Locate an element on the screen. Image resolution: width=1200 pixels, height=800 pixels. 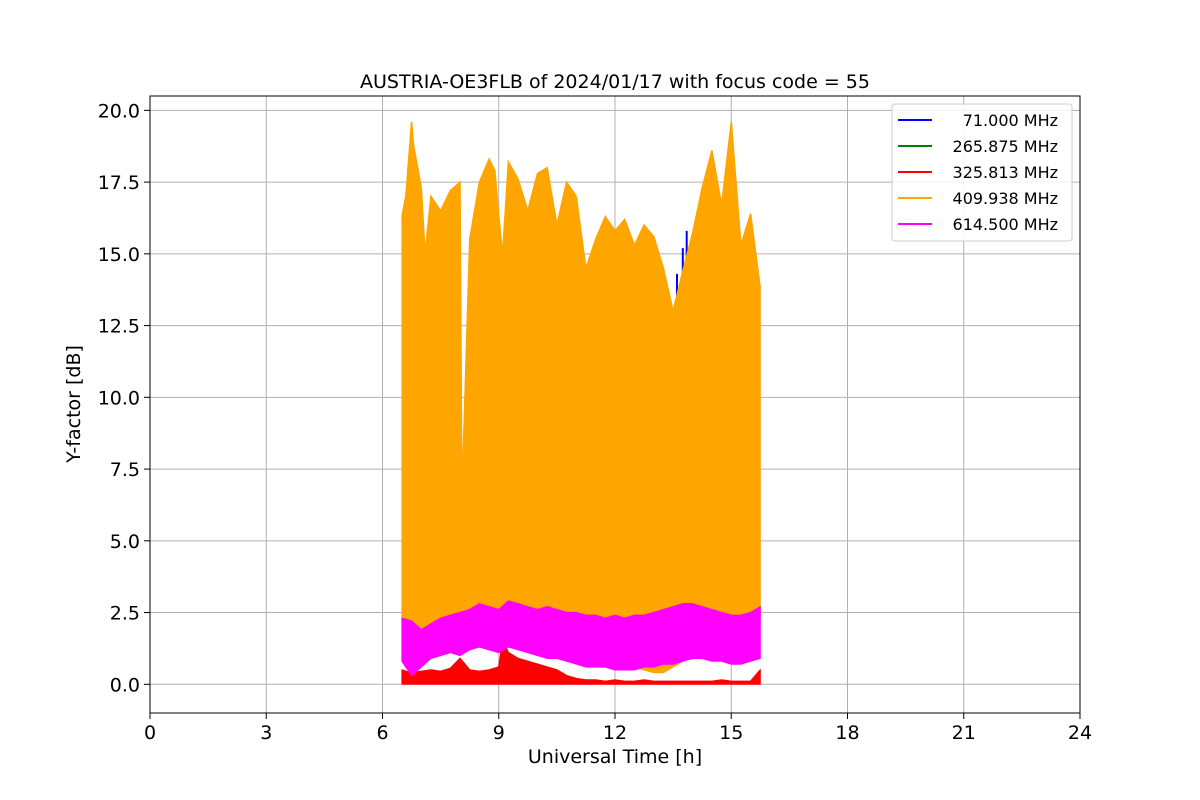
x-tick-label: 3 is located at coordinates (266, 733).